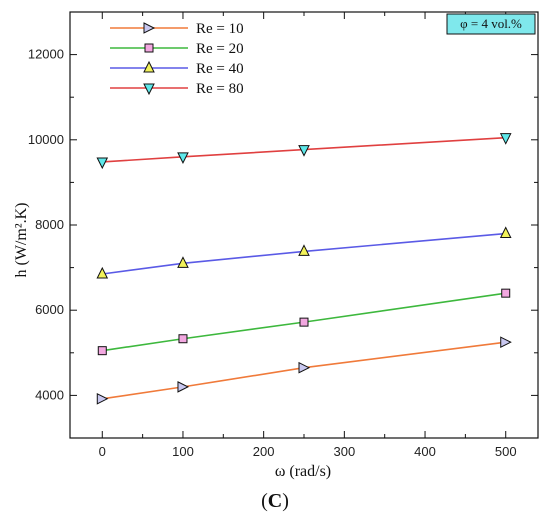 The height and width of the screenshot is (522, 550). What do you see at coordinates (177, 59) in the screenshot?
I see `legend: Re = 10 Re = 20 Re = 40 Re = 80` at bounding box center [177, 59].